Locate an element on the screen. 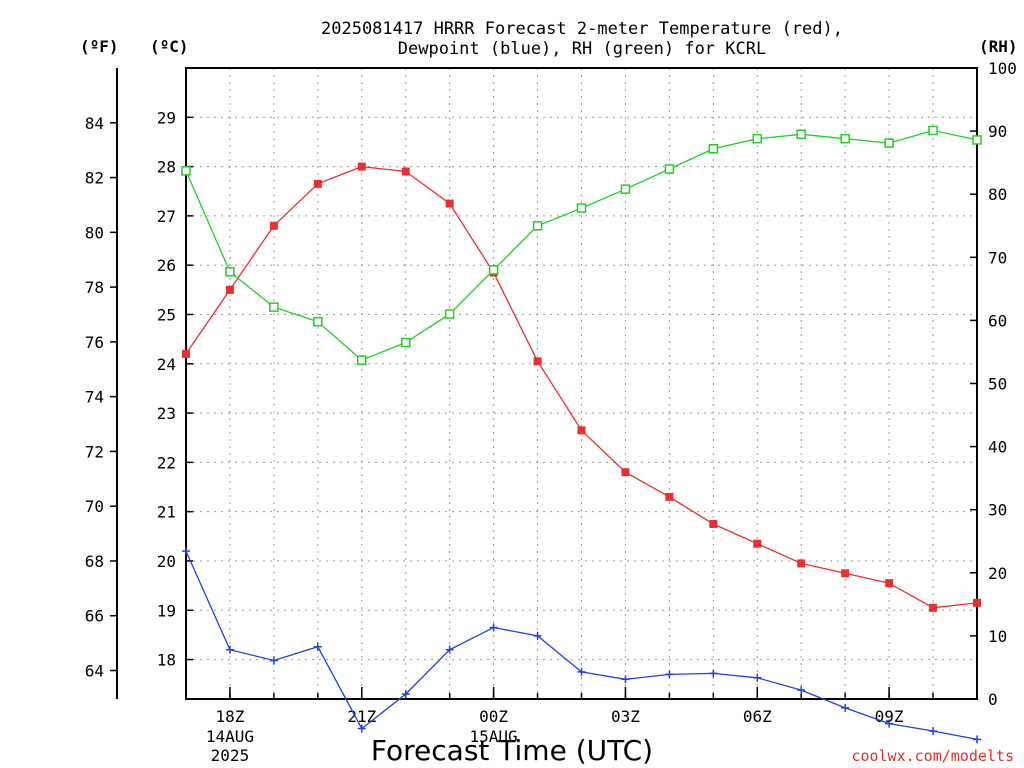 This screenshot has width=1024, height=768. fahrenheit-tick-label: 70 is located at coordinates (94, 506).